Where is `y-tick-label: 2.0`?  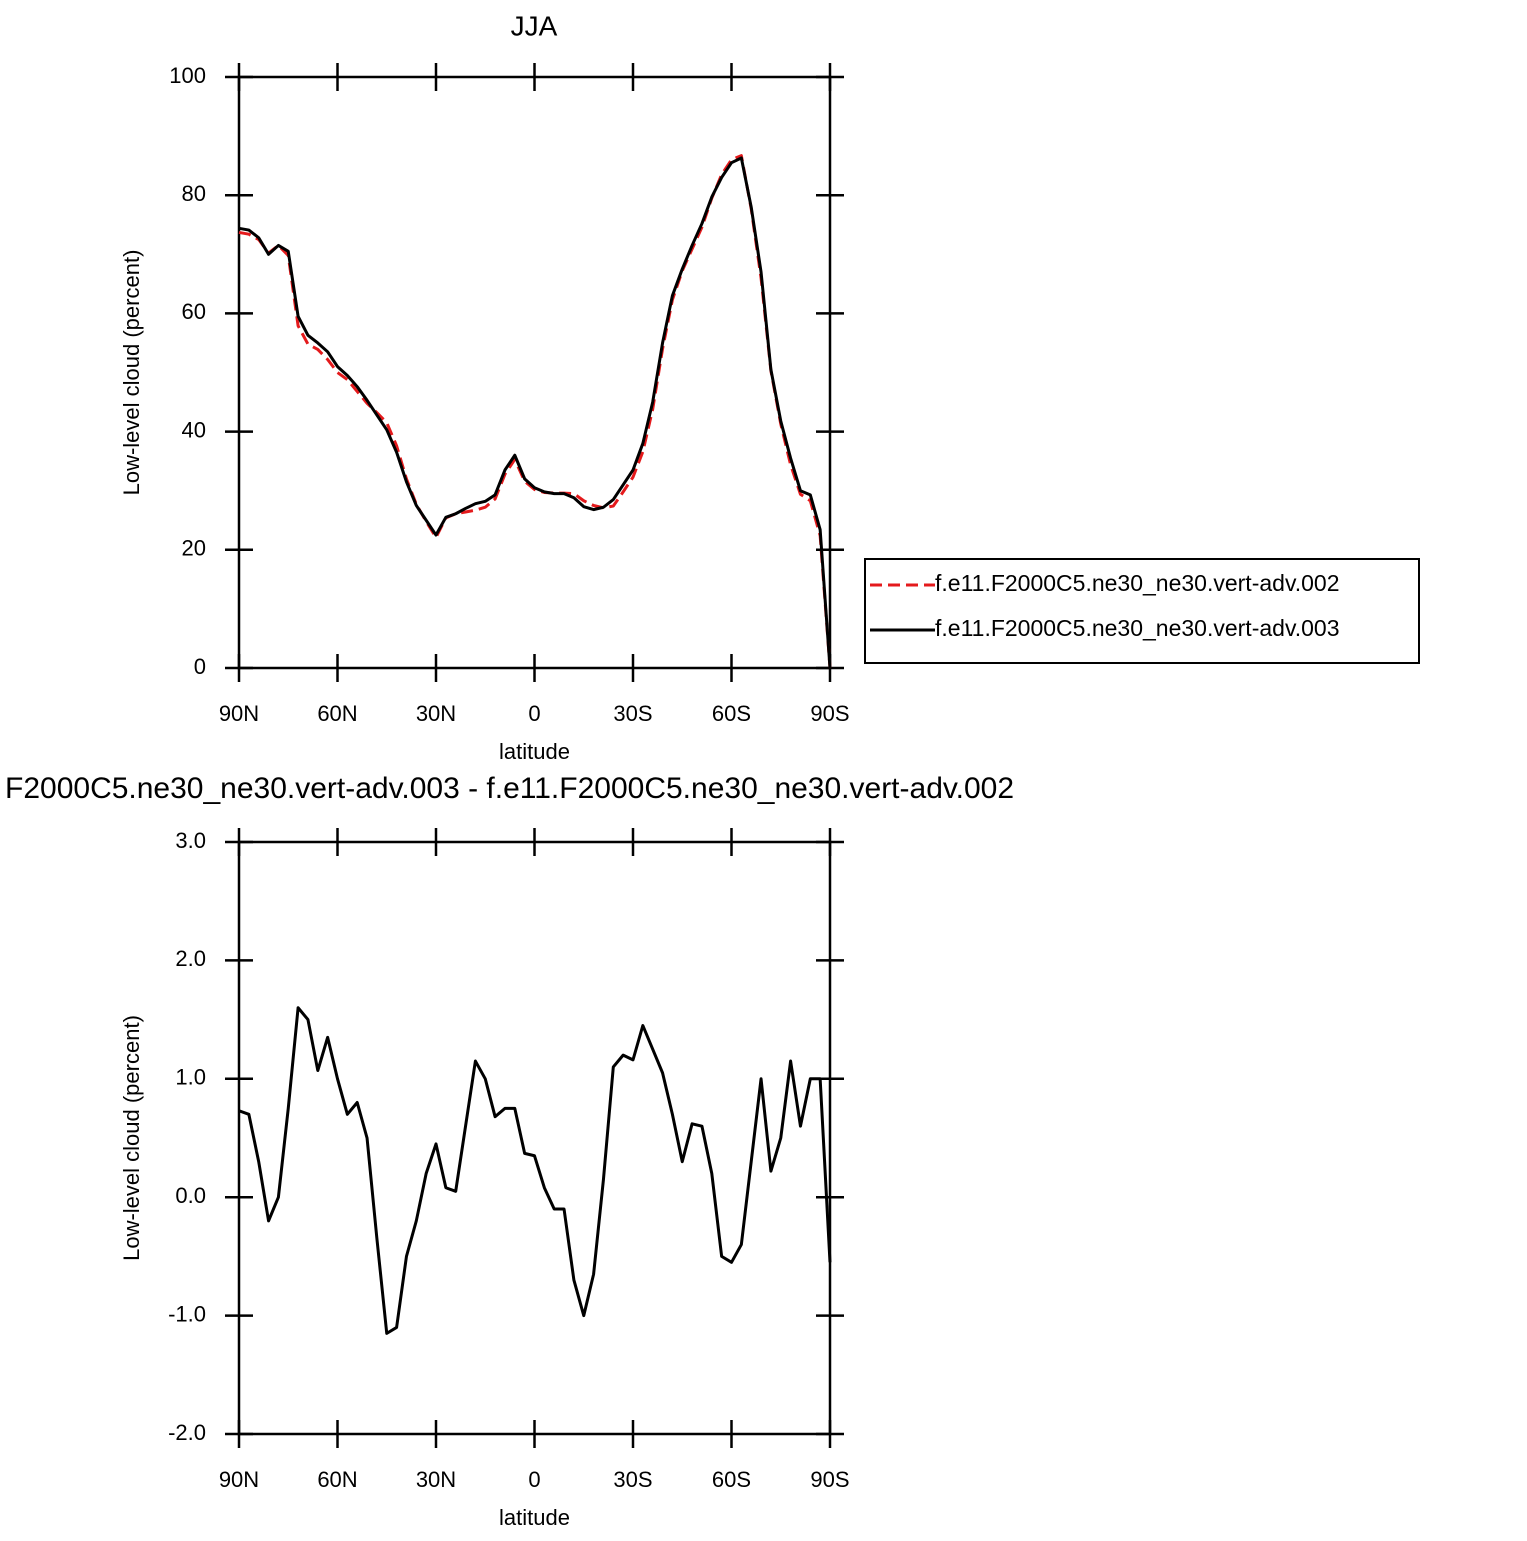 y-tick-label: 2.0 is located at coordinates (190, 958).